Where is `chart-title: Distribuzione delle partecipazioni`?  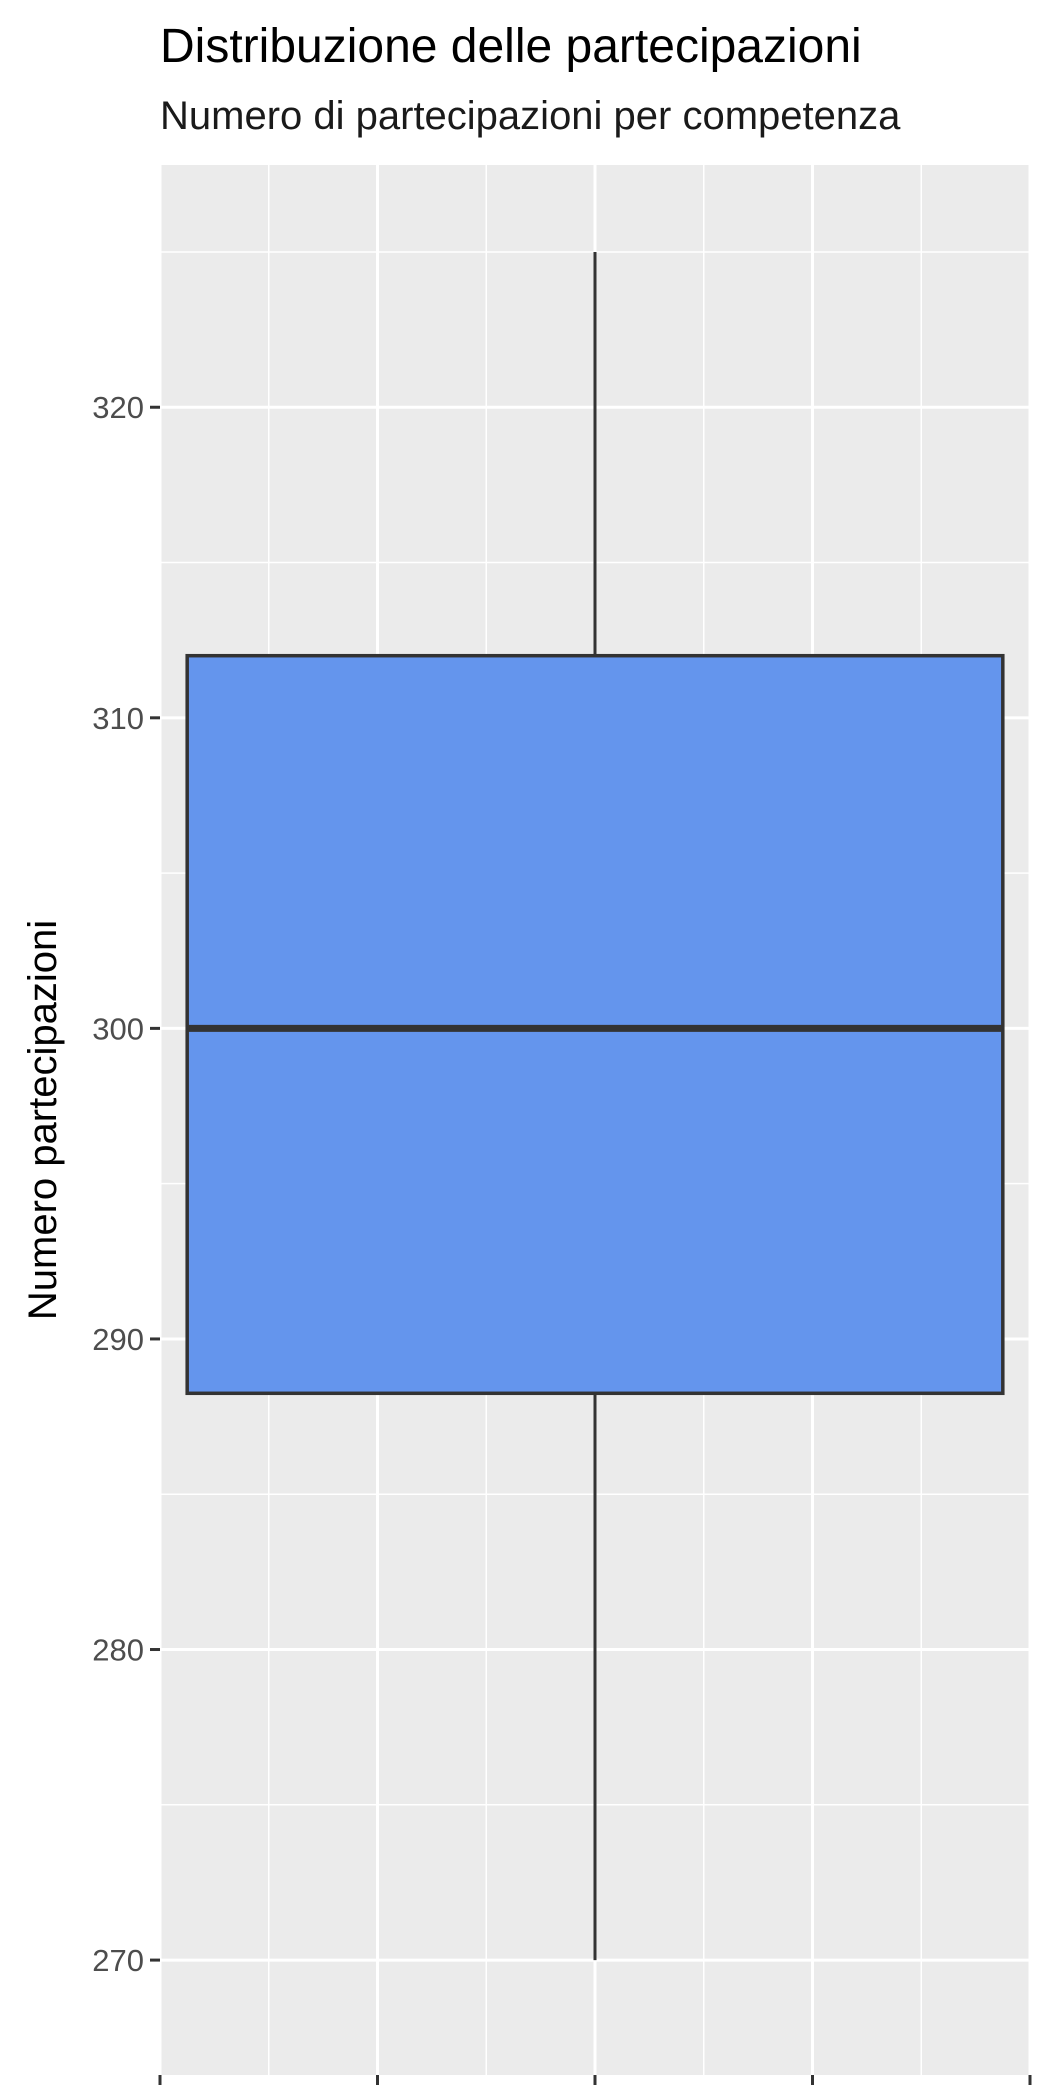 chart-title: Distribuzione delle partecipazioni is located at coordinates (511, 46).